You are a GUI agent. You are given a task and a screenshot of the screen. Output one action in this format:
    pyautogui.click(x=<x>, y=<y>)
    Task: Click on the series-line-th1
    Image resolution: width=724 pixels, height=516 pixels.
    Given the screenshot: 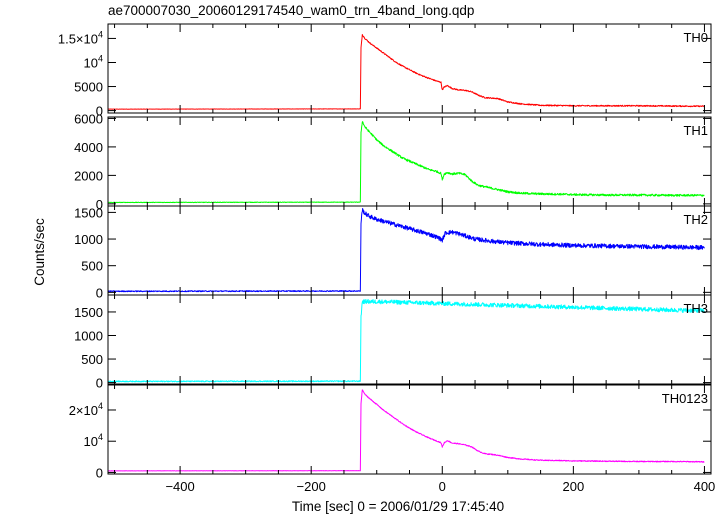 What is the action you would take?
    pyautogui.click(x=406, y=162)
    